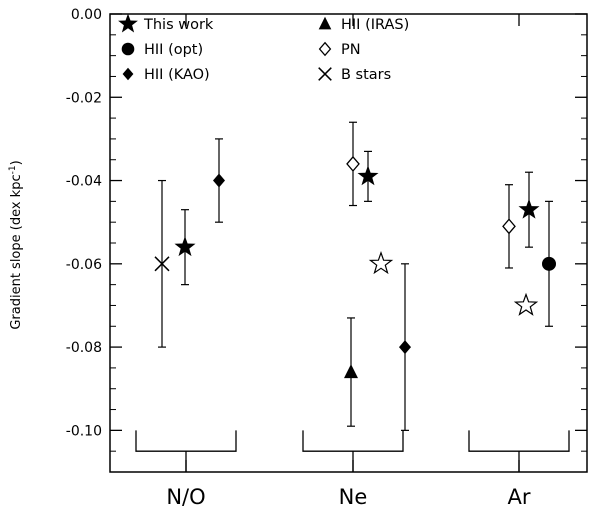  Describe the element at coordinates (173, 50) in the screenshot. I see `legend-label: HII (opt)` at that location.